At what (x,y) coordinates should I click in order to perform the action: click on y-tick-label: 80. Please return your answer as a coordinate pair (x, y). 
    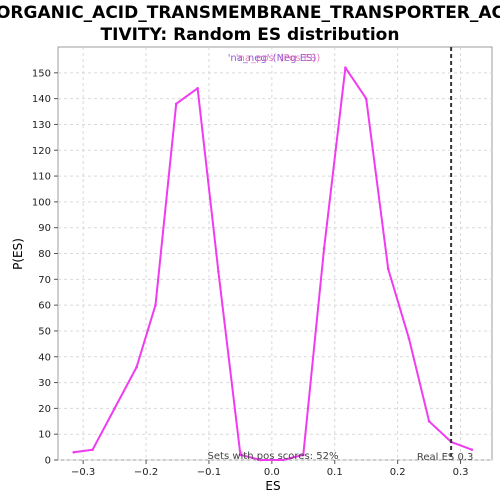
    Looking at the image, I should click on (44, 254).